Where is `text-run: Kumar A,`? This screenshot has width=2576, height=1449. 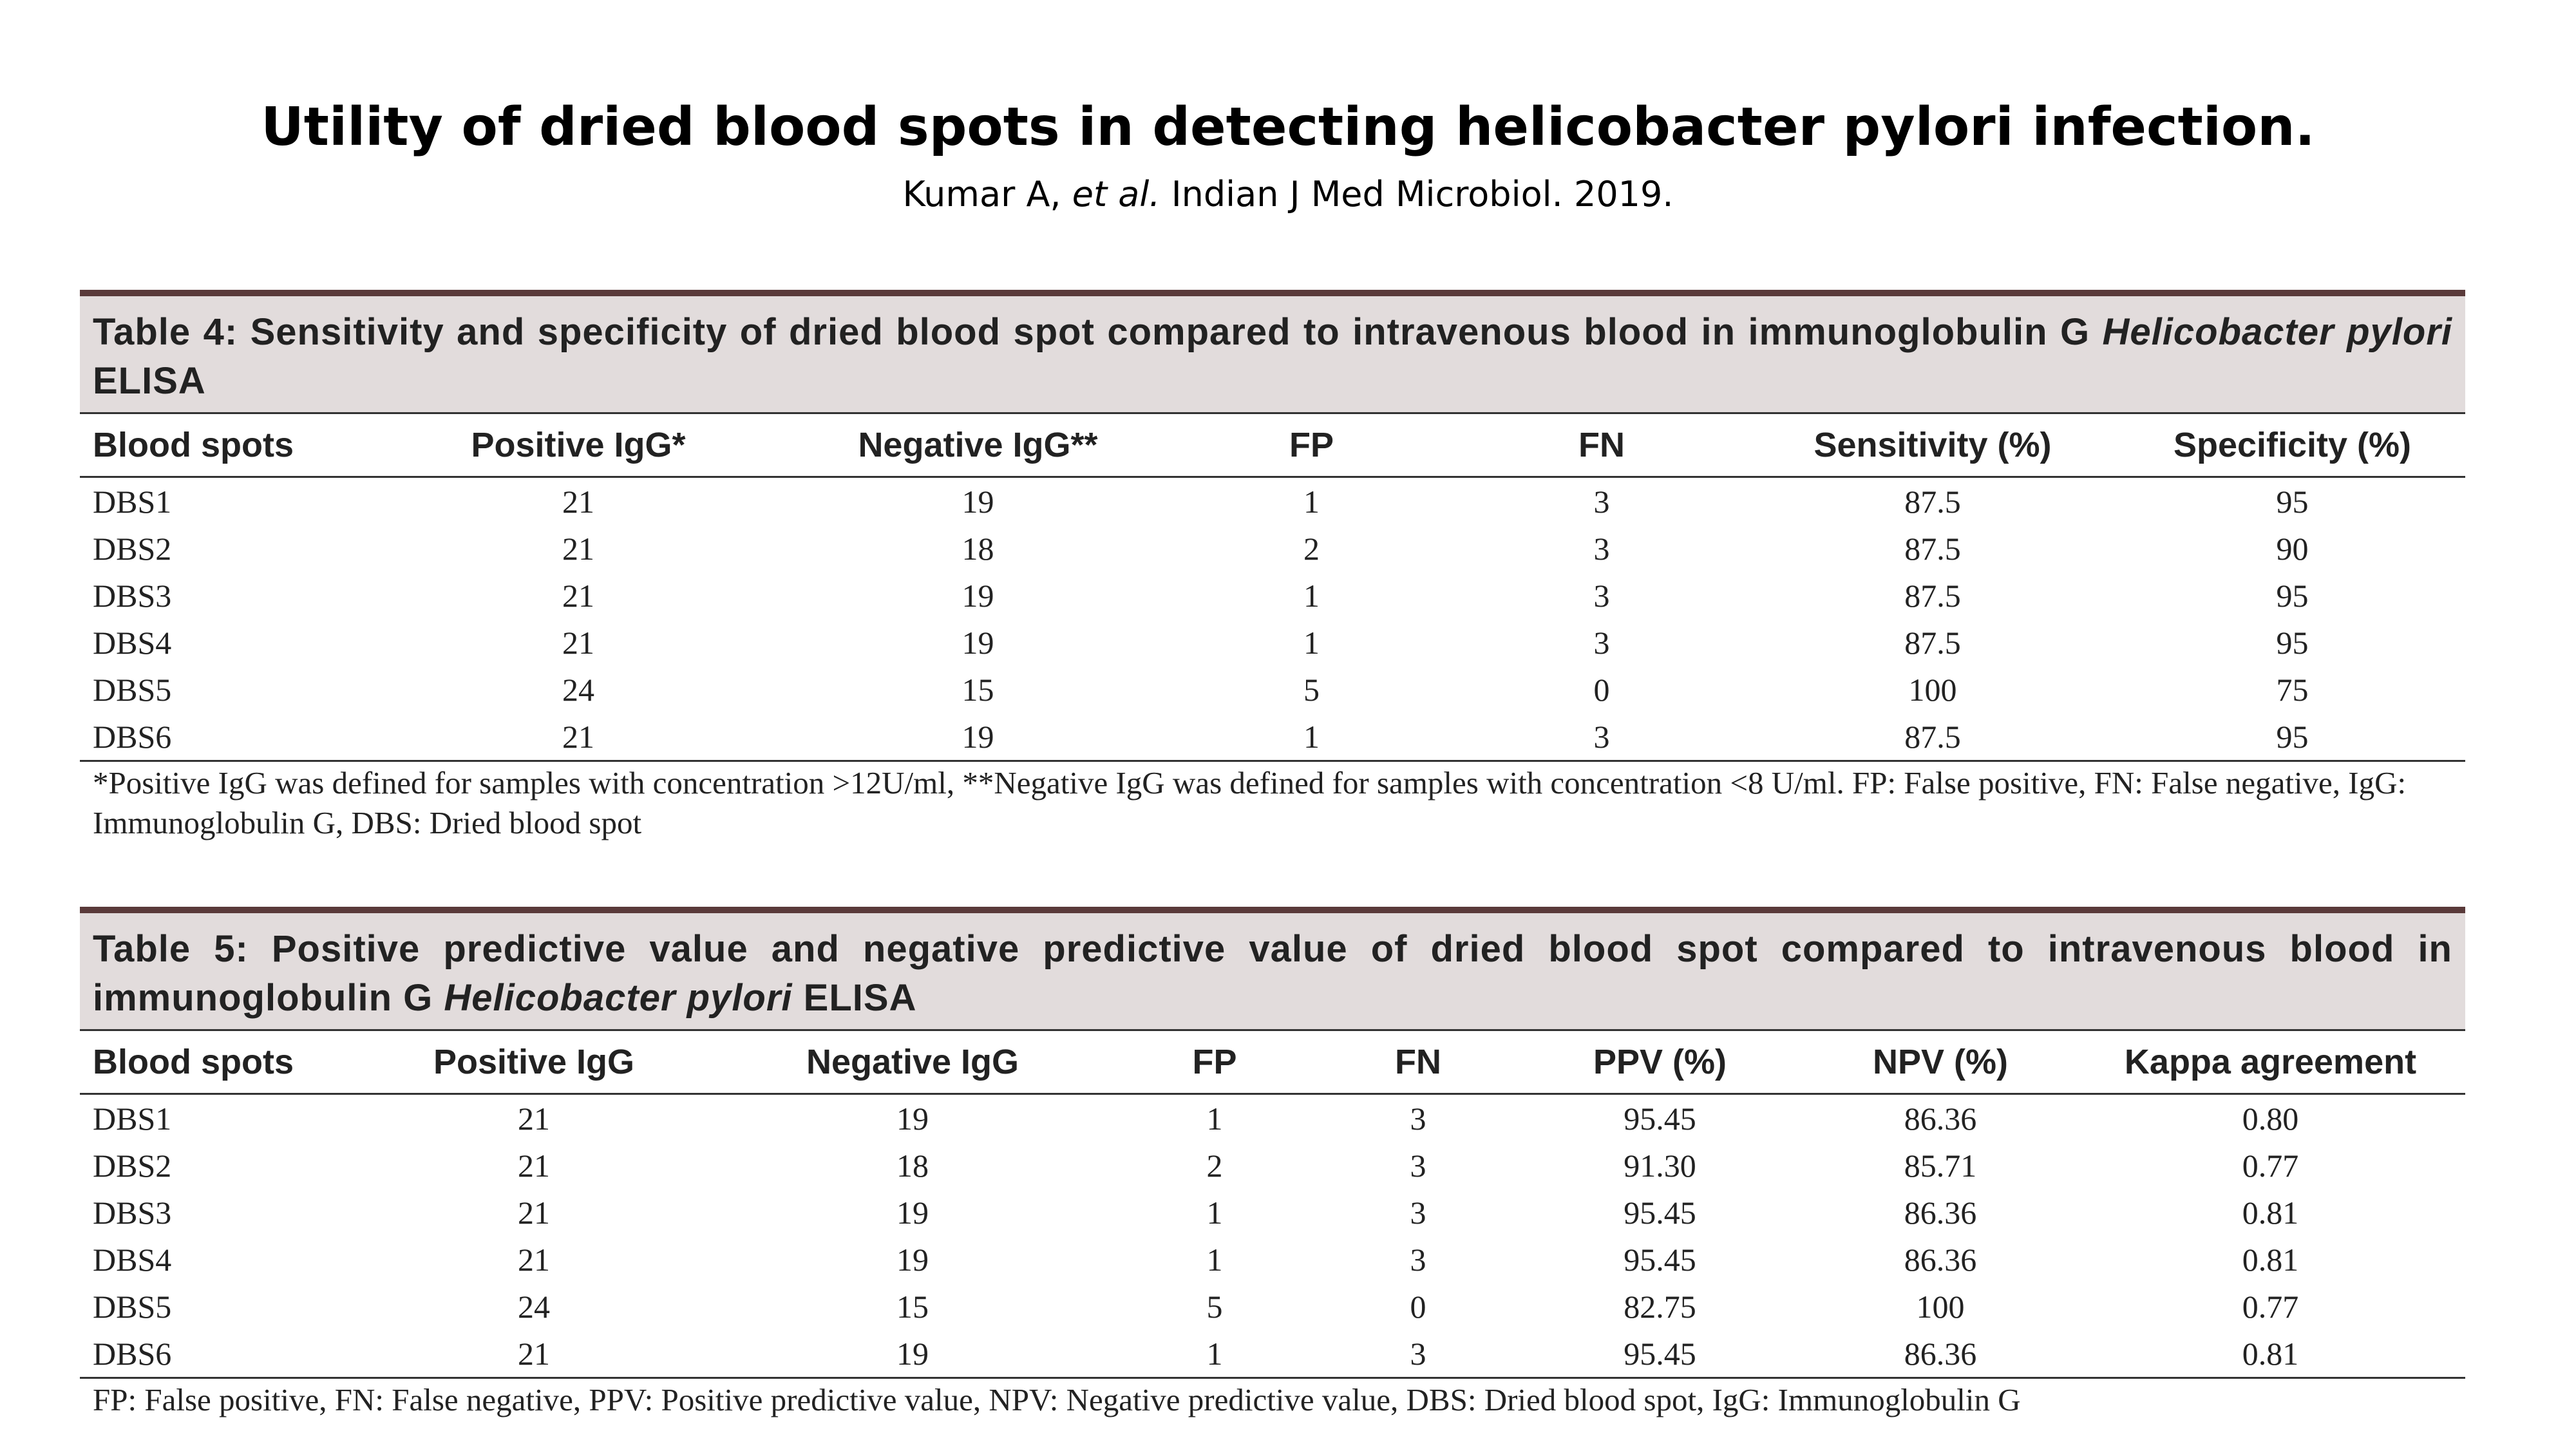 text-run: Kumar A, is located at coordinates (987, 194).